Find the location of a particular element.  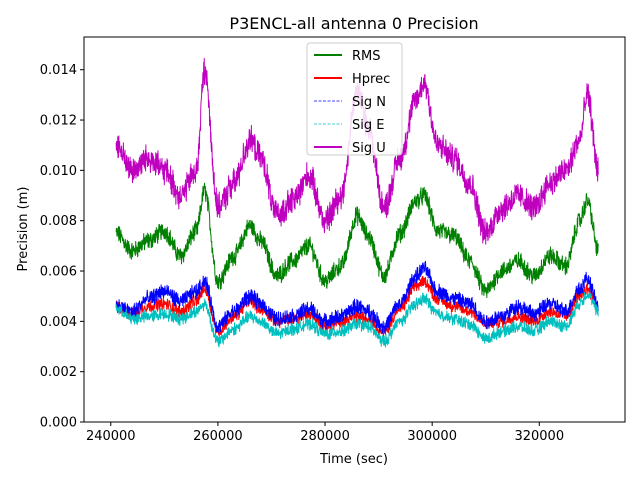

legend-box is located at coordinates (354, 99).